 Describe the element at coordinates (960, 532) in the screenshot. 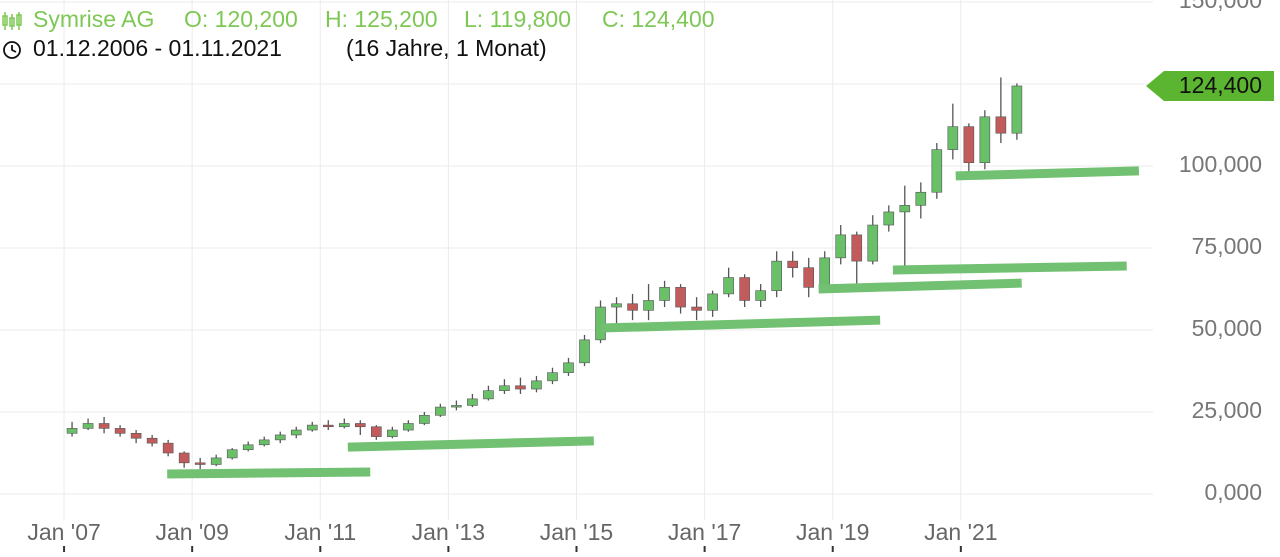

I see `x-tick-label: Jan '21` at that location.